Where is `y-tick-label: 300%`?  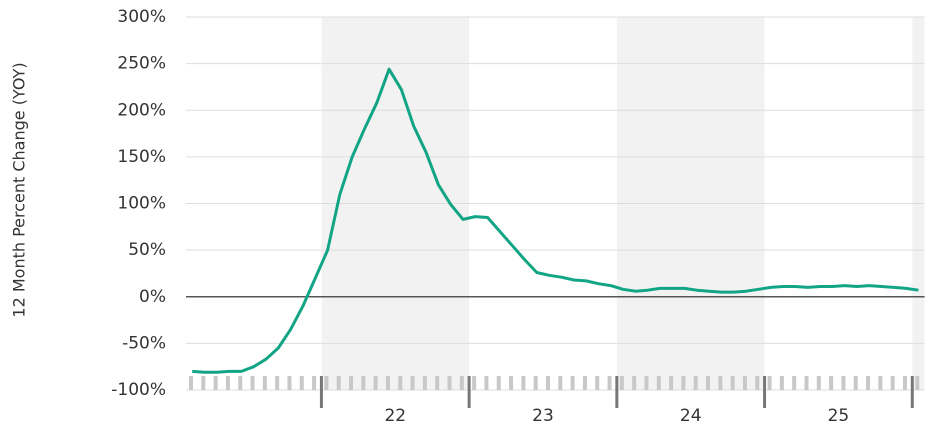 y-tick-label: 300% is located at coordinates (141, 17).